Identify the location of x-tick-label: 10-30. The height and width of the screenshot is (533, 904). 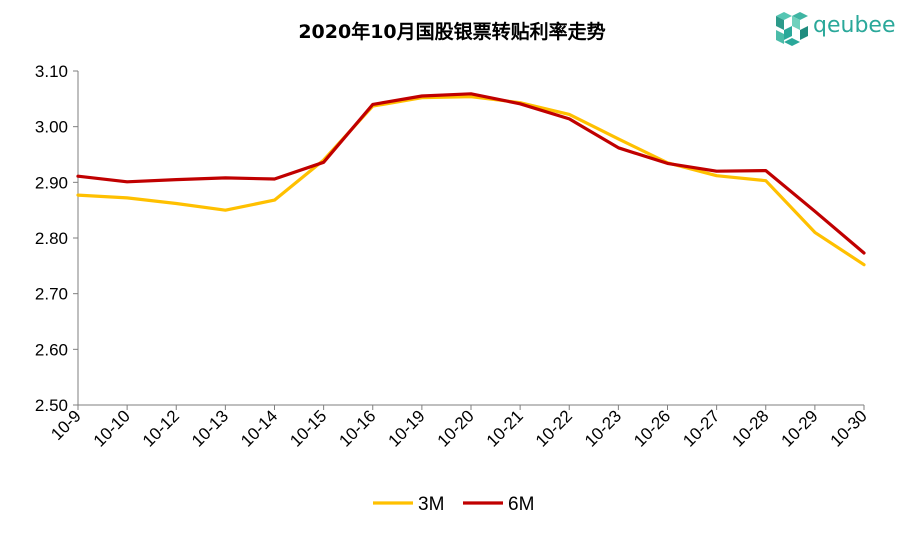
(849, 428).